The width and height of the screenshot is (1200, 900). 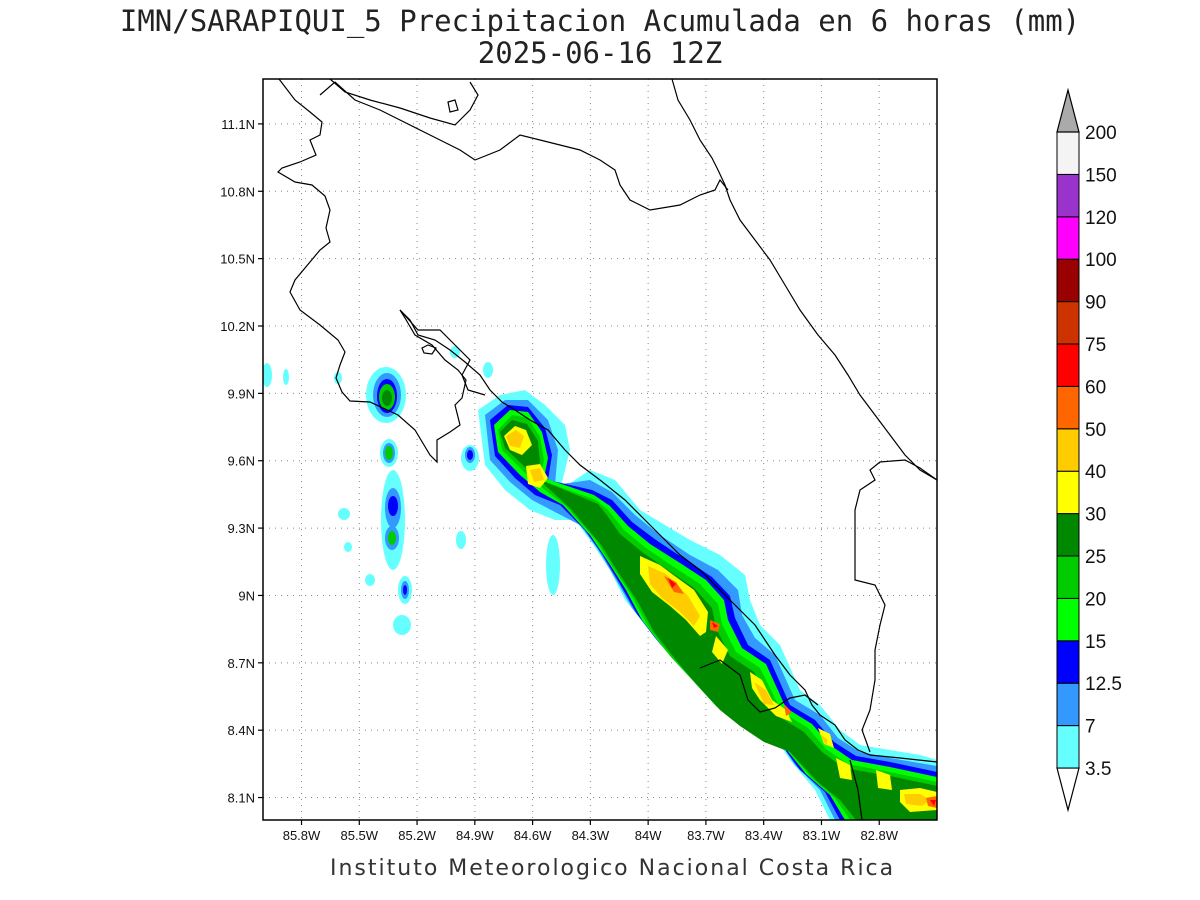 I want to click on nicoya-inner, so click(x=442, y=352).